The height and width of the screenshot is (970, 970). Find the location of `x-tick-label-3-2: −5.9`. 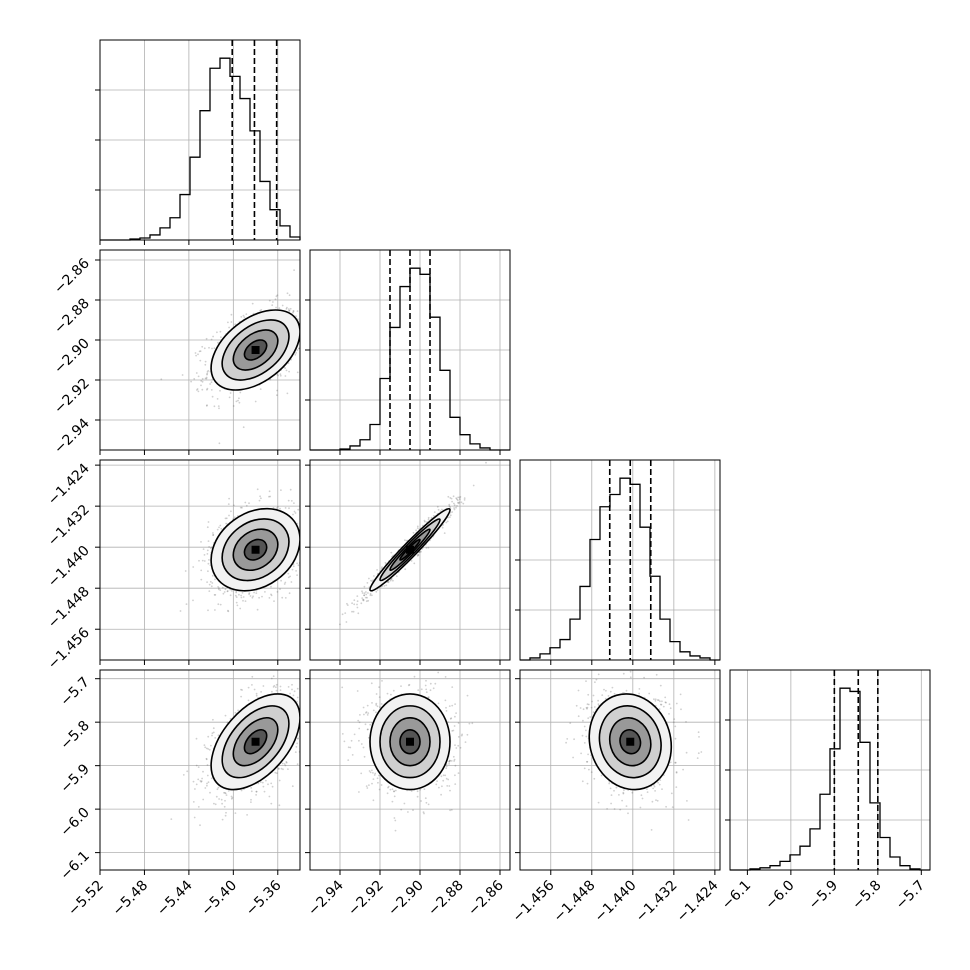

x-tick-label-3-2: −5.9 is located at coordinates (823, 895).